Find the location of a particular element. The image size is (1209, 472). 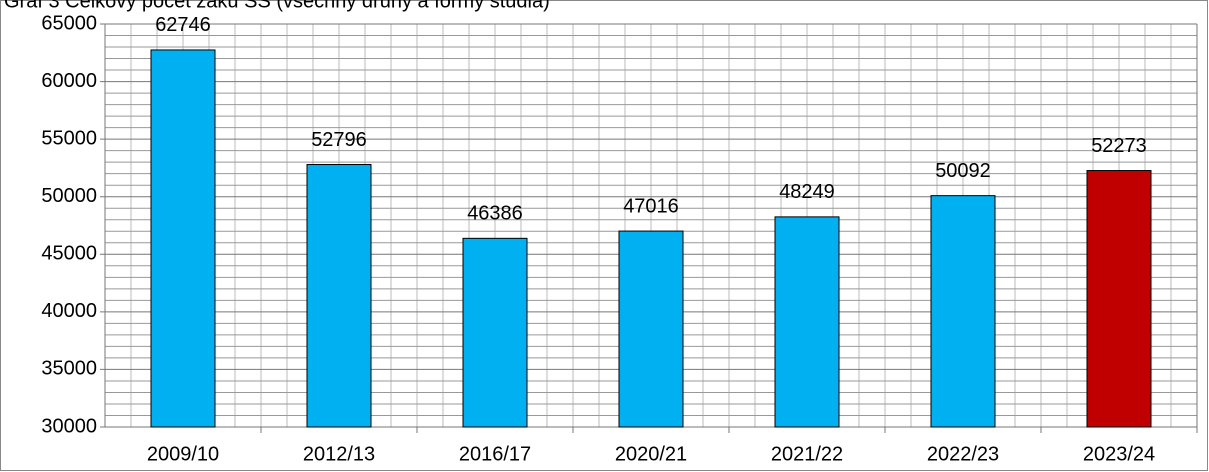

y-tick-label: 65000 is located at coordinates (69, 23).